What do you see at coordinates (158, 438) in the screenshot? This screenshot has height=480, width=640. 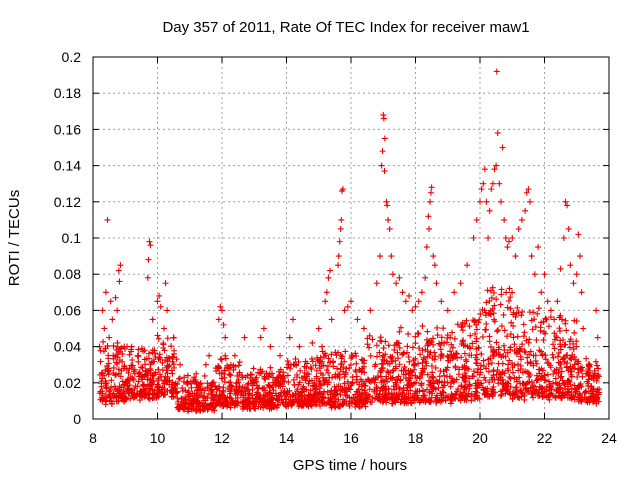 I see `x-tick-label: 10` at bounding box center [158, 438].